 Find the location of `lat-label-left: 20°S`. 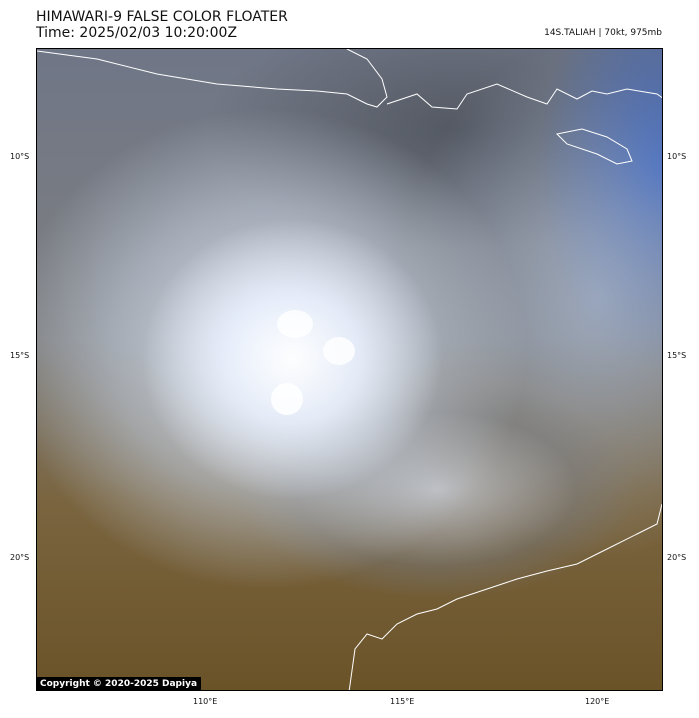

lat-label-left: 20°S is located at coordinates (20, 557).